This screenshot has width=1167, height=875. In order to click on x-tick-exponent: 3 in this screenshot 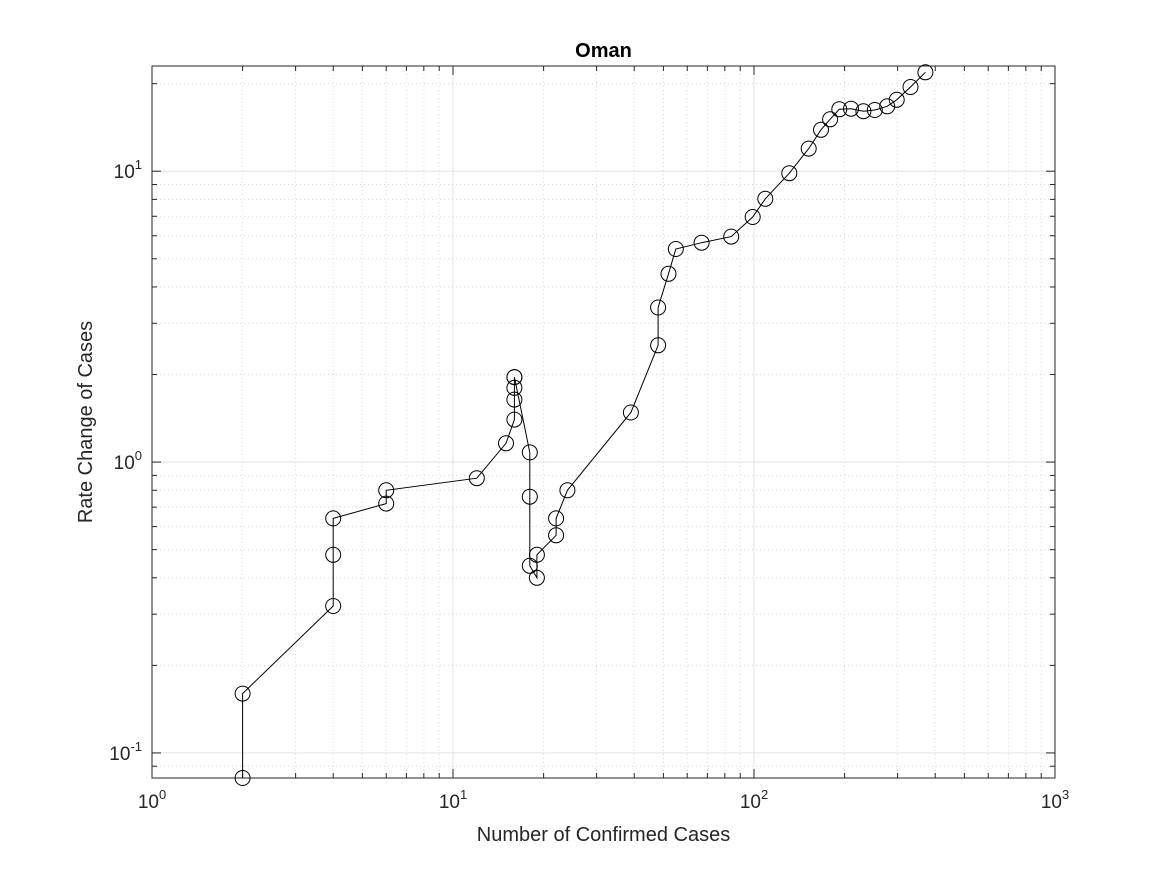, I will do `click(1065, 794)`.